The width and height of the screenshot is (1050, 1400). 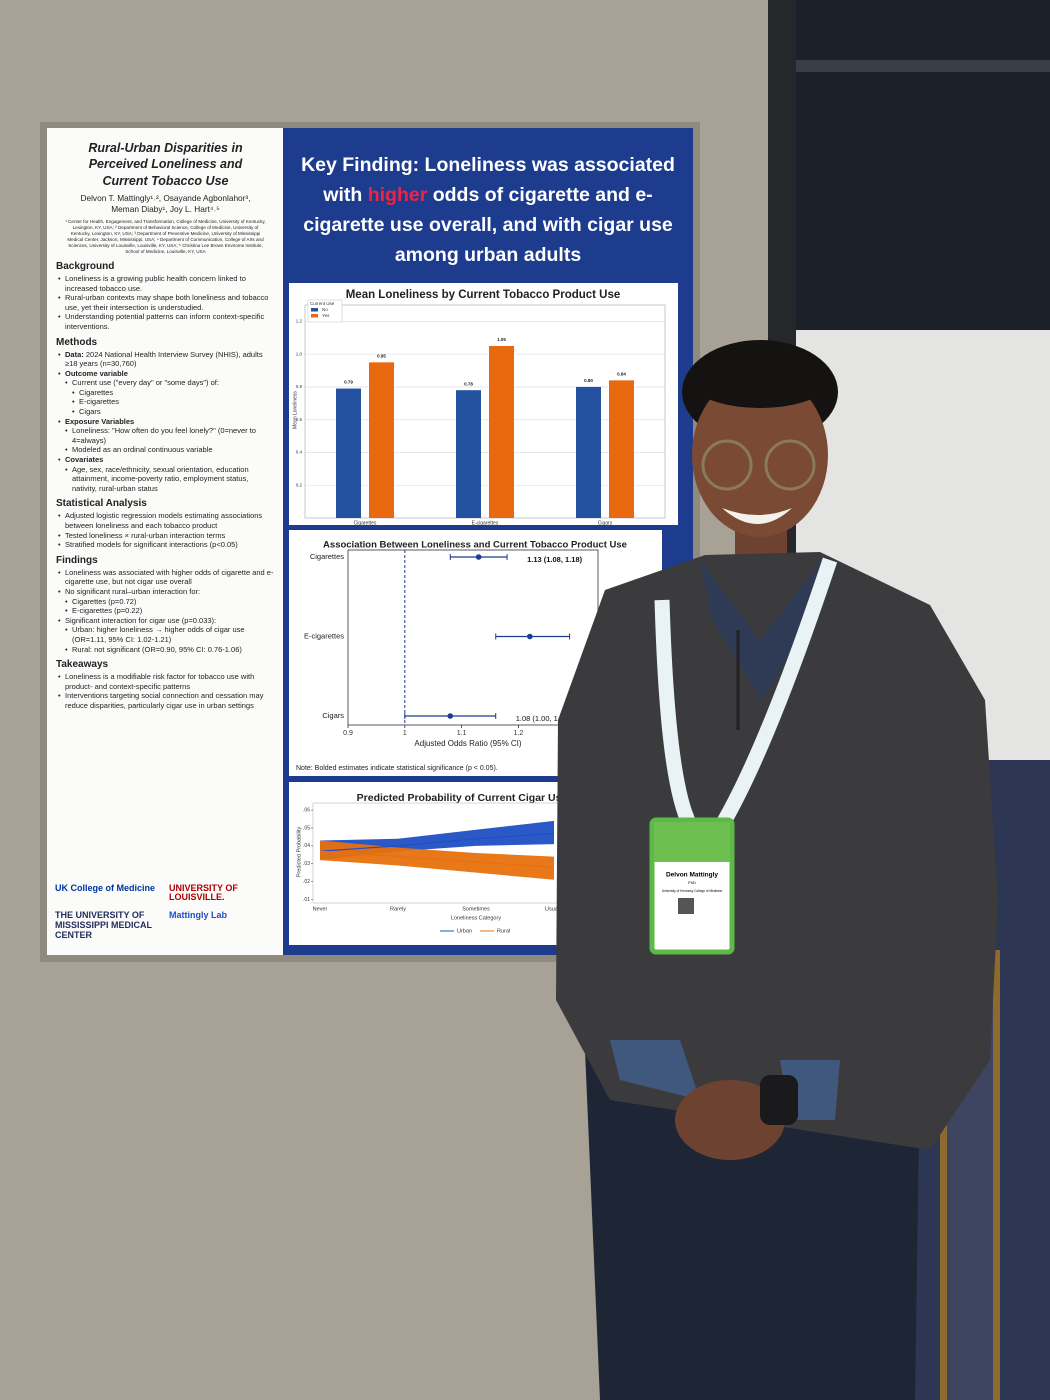 What do you see at coordinates (306, 882) in the screenshot?
I see `y-tick-label: .02` at bounding box center [306, 882].